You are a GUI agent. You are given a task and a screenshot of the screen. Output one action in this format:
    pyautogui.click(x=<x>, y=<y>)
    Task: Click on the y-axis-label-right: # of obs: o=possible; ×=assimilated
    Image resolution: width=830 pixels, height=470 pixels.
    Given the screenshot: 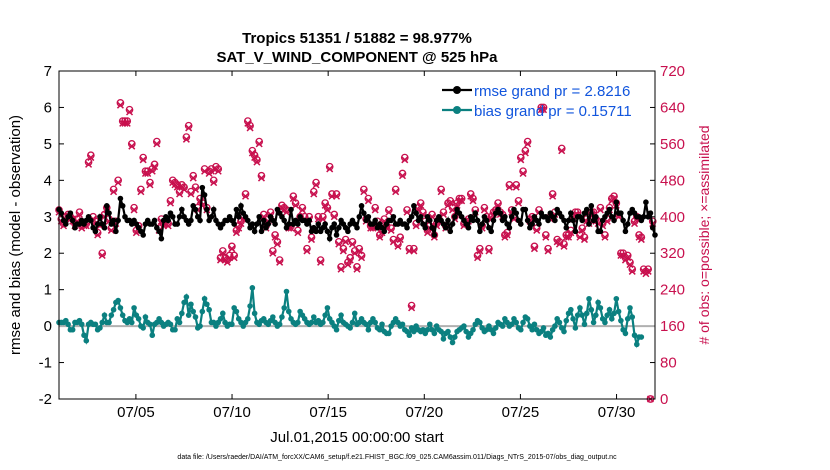 What is the action you would take?
    pyautogui.click(x=704, y=234)
    